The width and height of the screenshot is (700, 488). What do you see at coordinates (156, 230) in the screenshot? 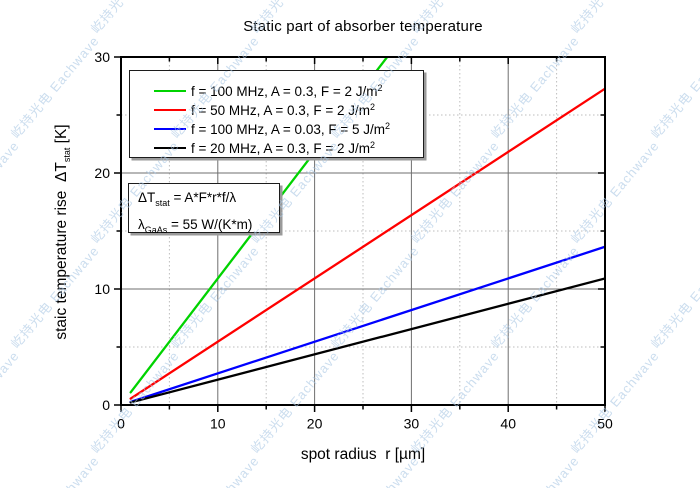
I see `subscript: GaAs` at bounding box center [156, 230].